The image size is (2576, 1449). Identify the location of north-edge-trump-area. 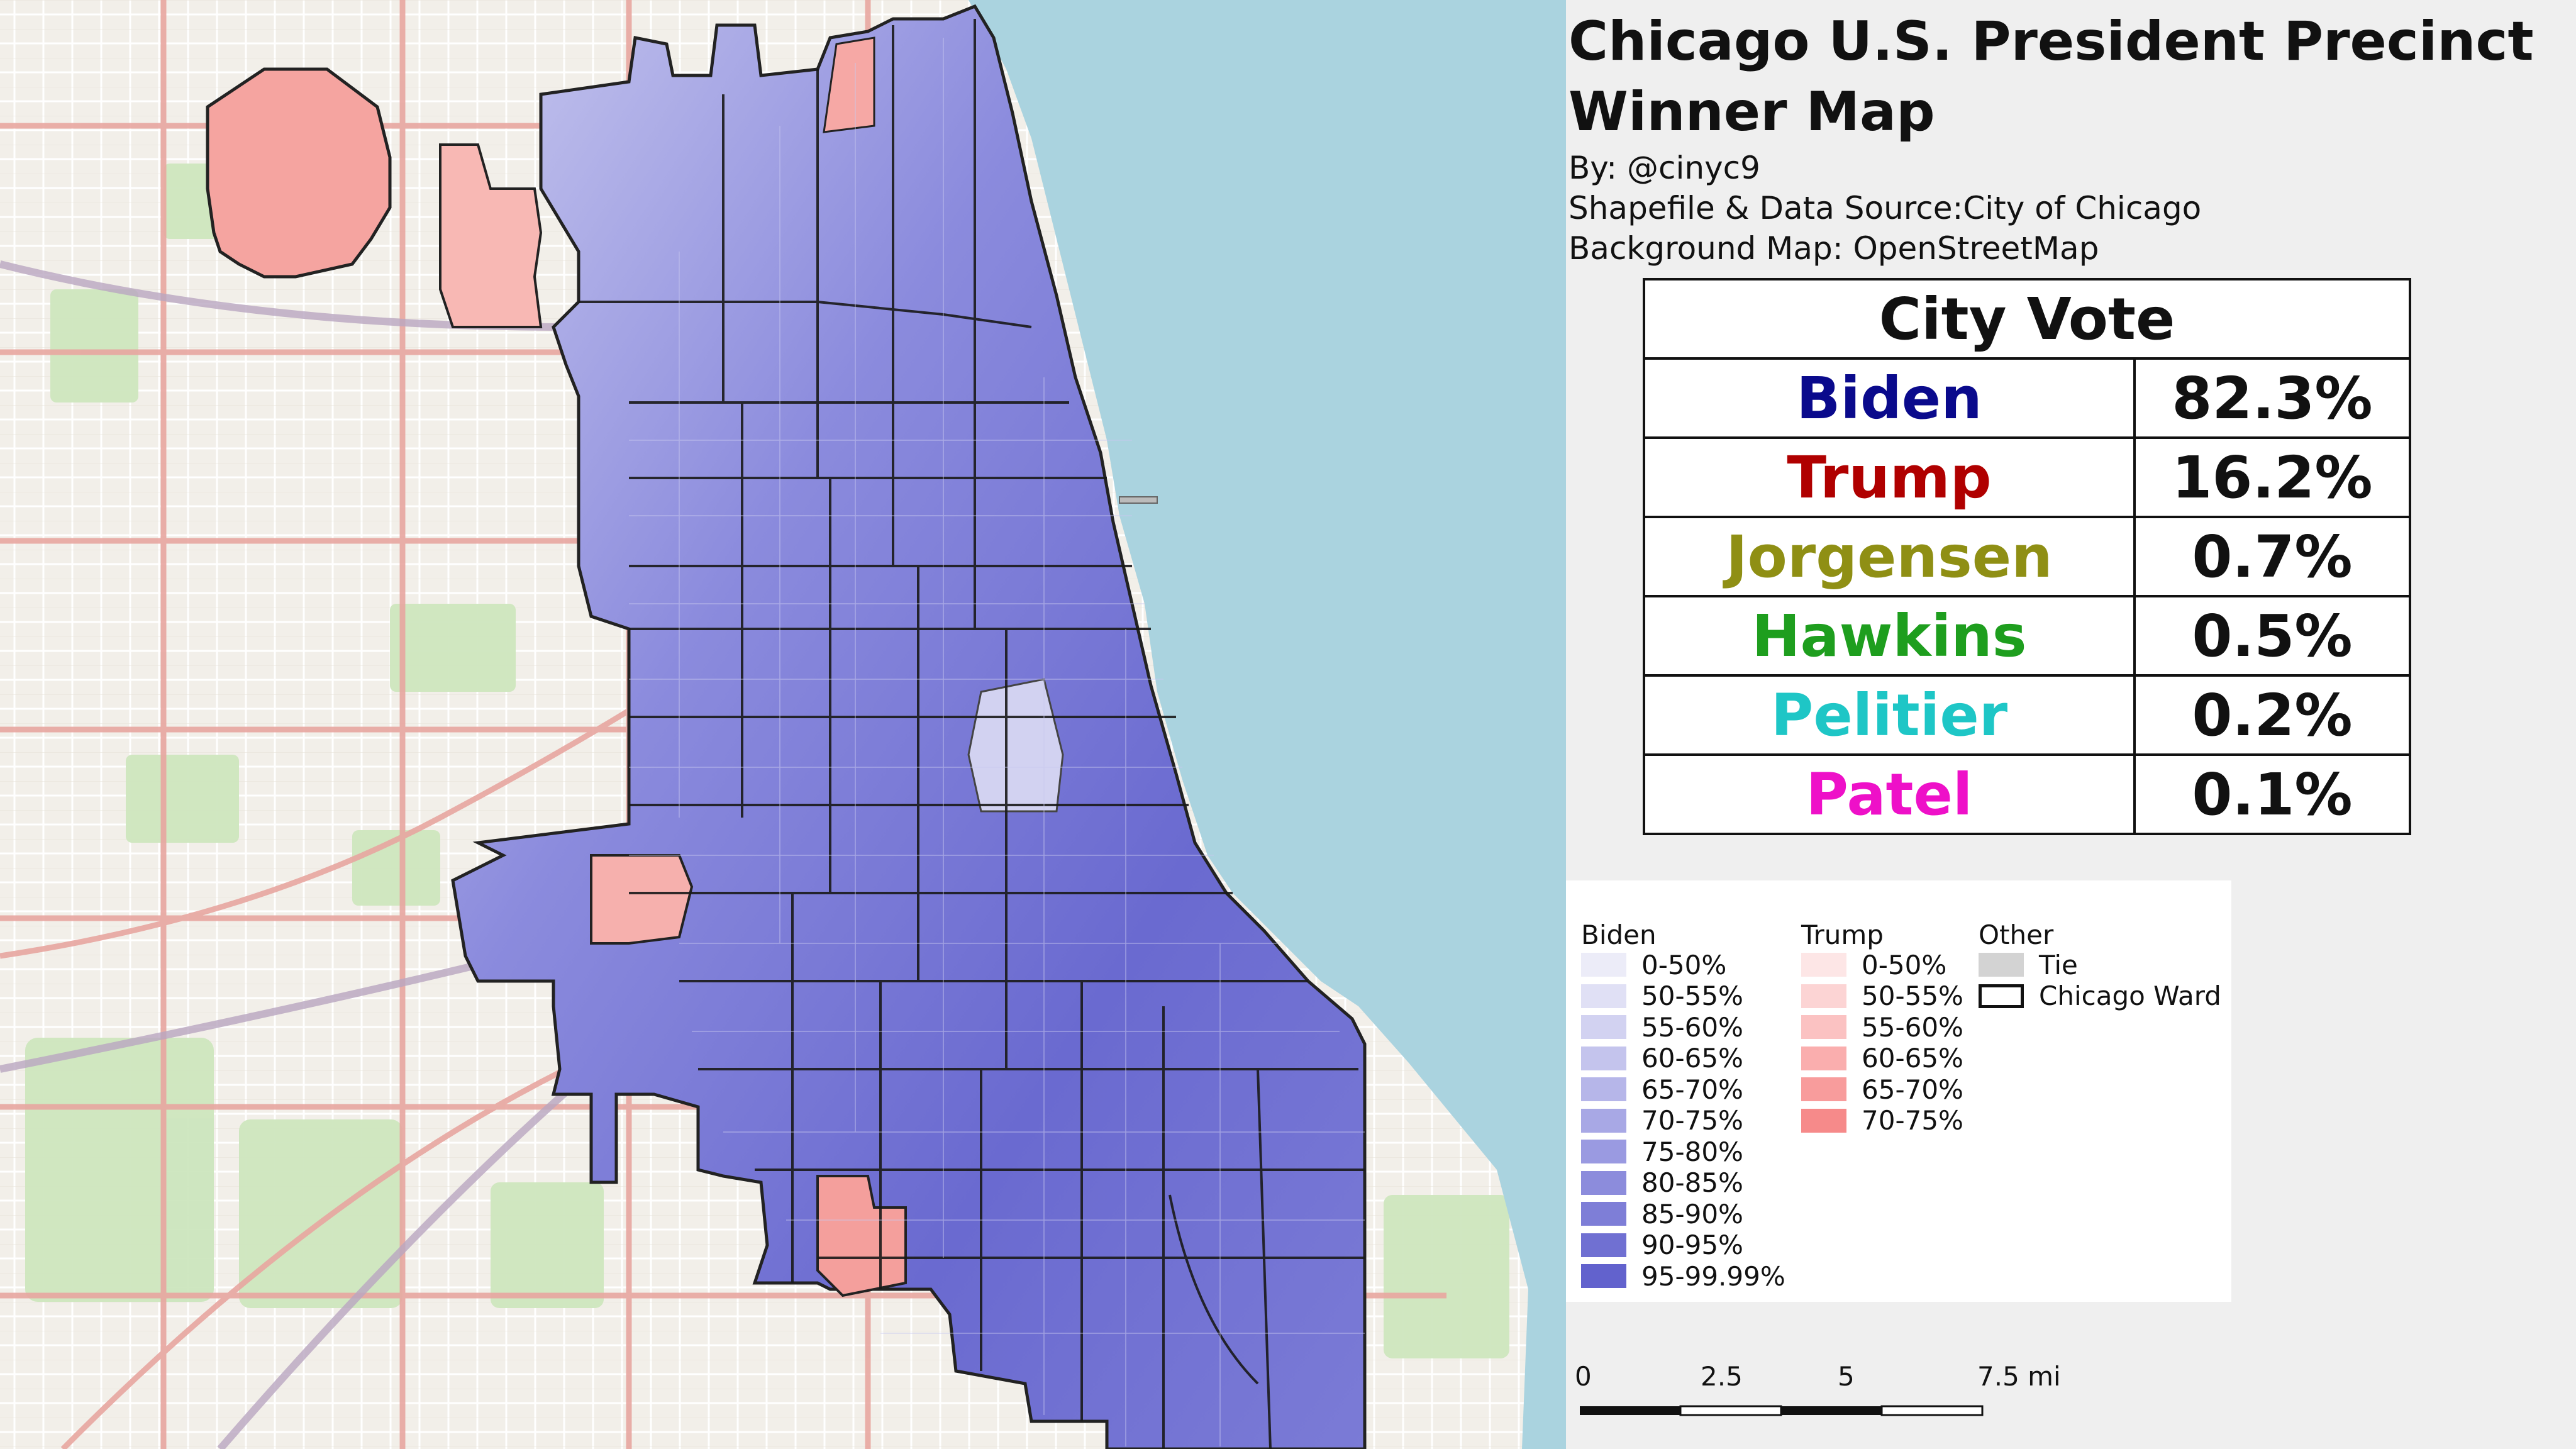
(849, 84).